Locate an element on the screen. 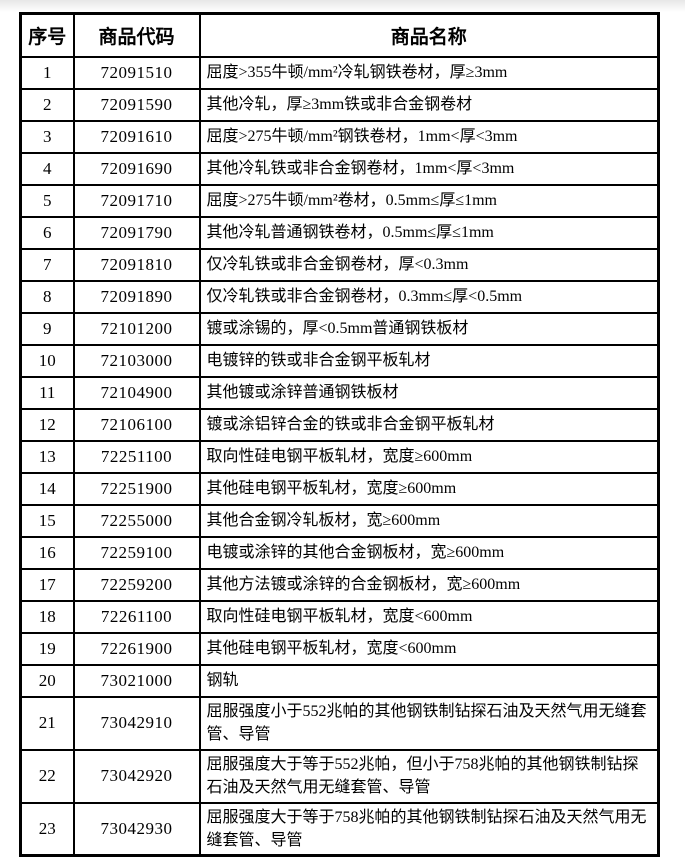 The image size is (685, 862). commodity-code: 72101200 is located at coordinates (136, 328).